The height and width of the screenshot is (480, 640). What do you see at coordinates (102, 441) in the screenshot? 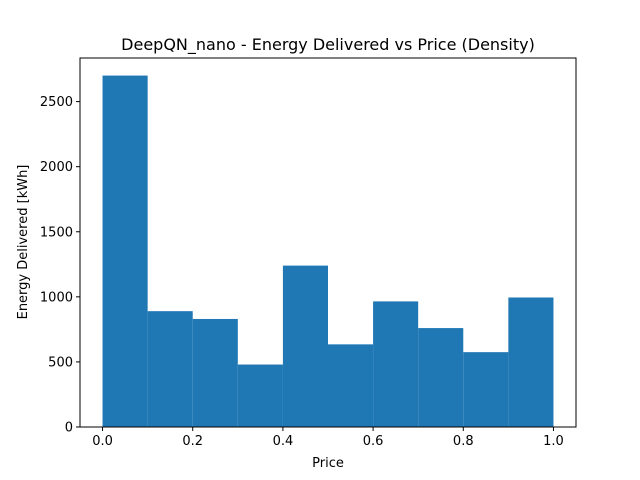
I see `x-tick-label: 0.0` at bounding box center [102, 441].